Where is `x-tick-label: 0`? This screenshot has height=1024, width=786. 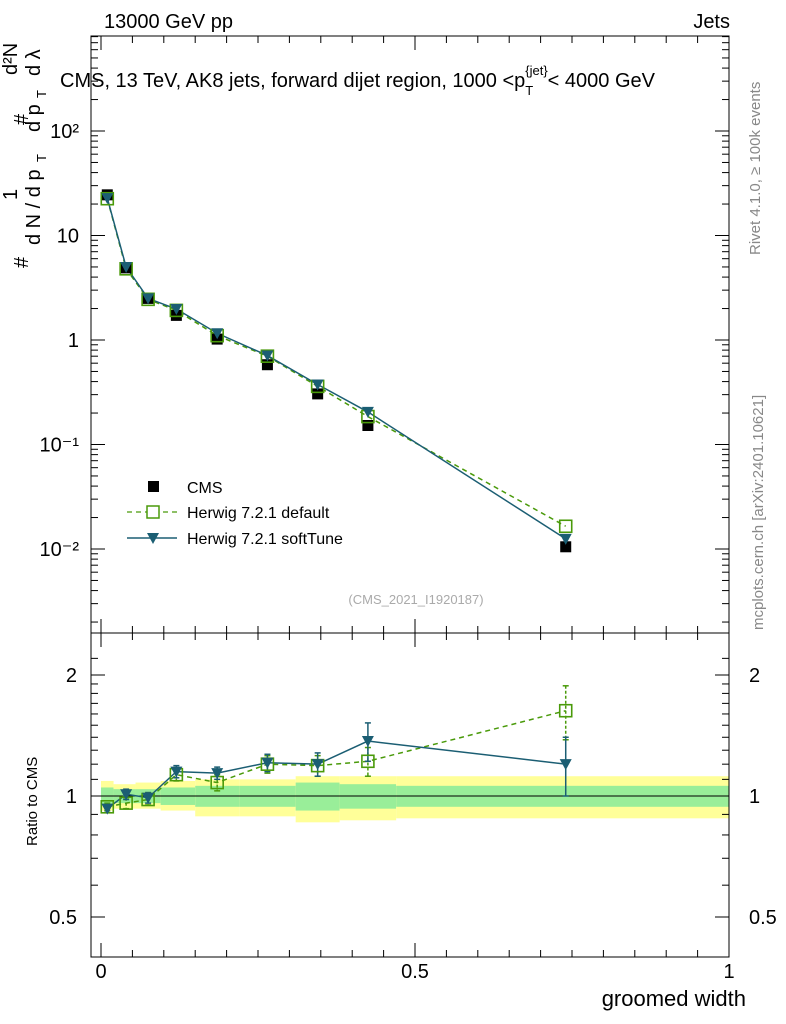
x-tick-label: 0 is located at coordinates (100, 972).